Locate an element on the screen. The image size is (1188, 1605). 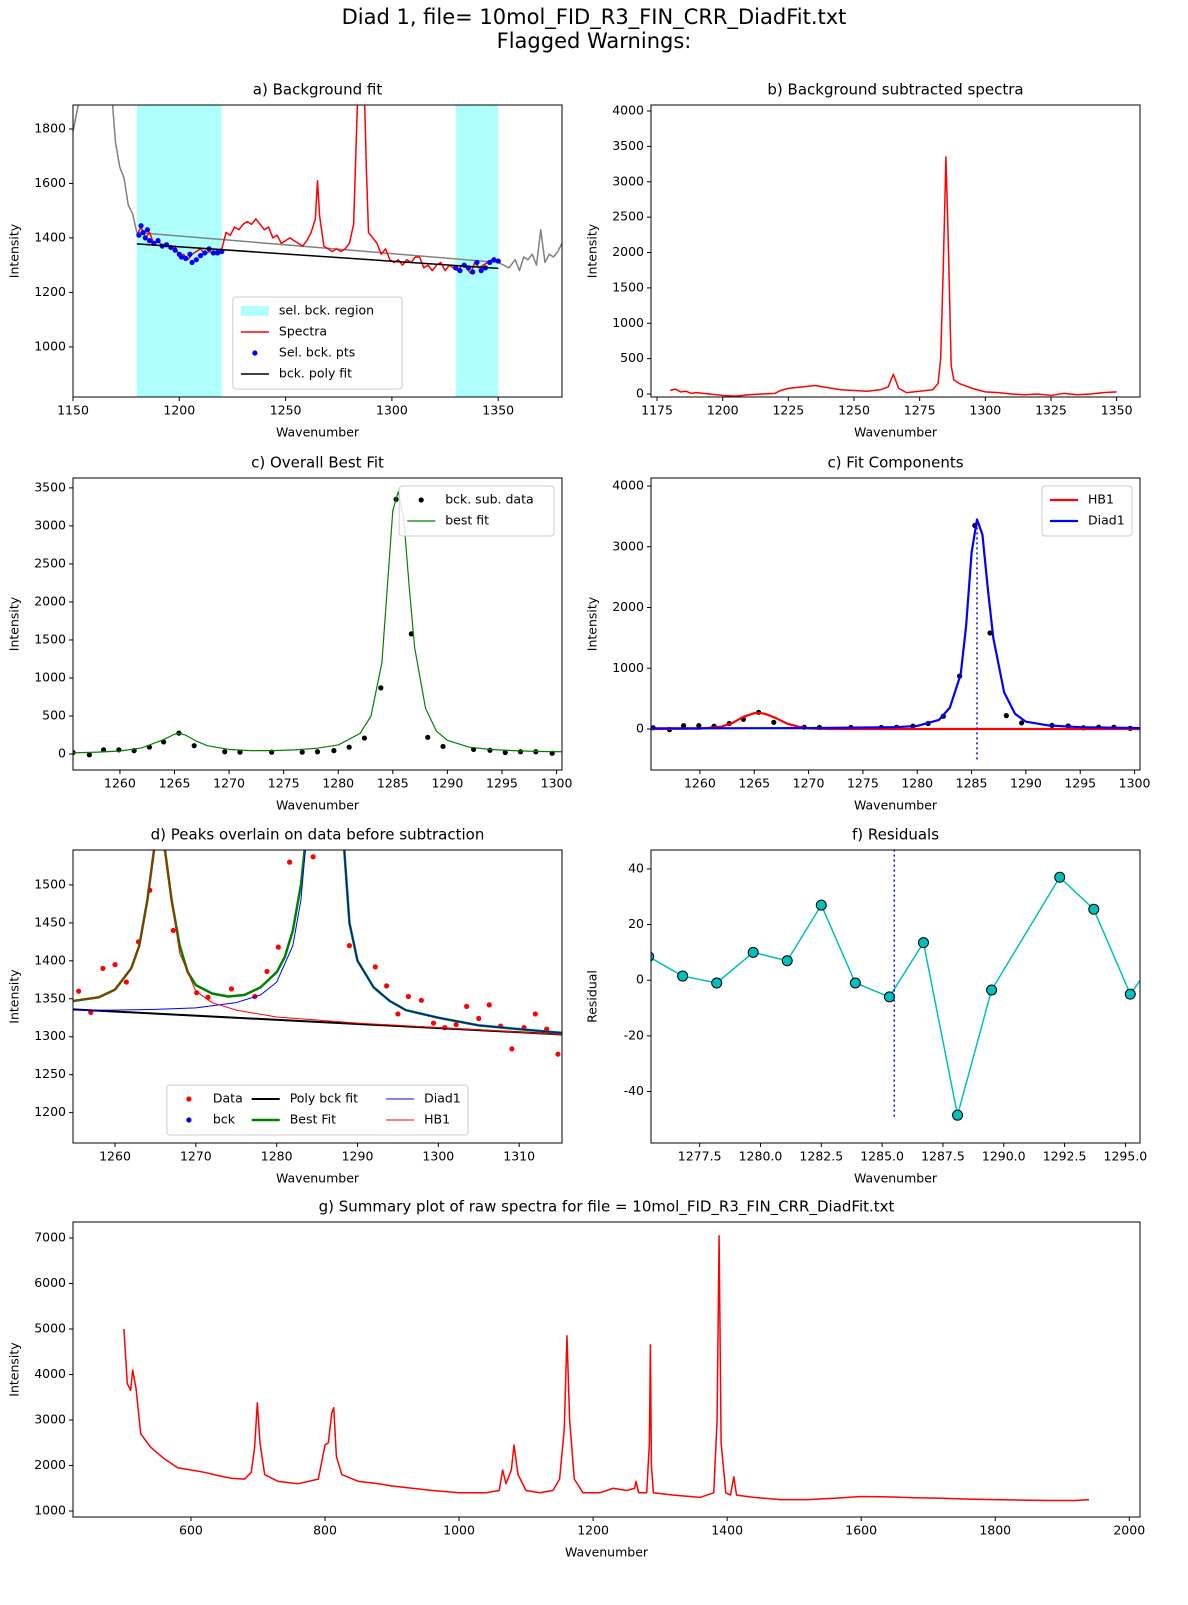
x-tick-label: 1250 is located at coordinates (286, 410).